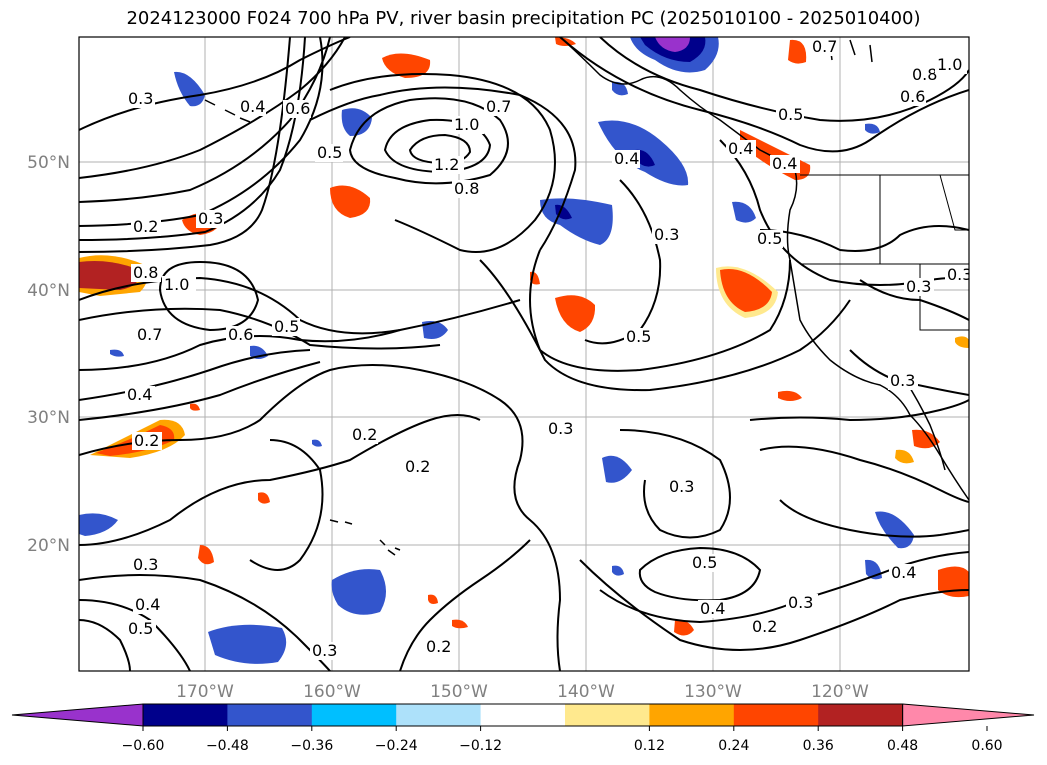 The width and height of the screenshot is (1047, 765). I want to click on colorbar-extend-max, so click(968, 715).